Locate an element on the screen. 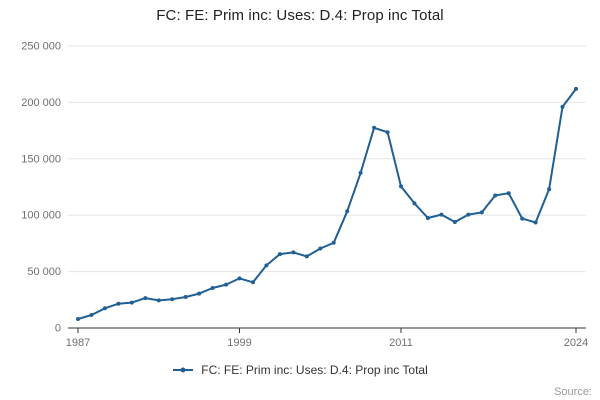  source-credit: Source: is located at coordinates (573, 392).